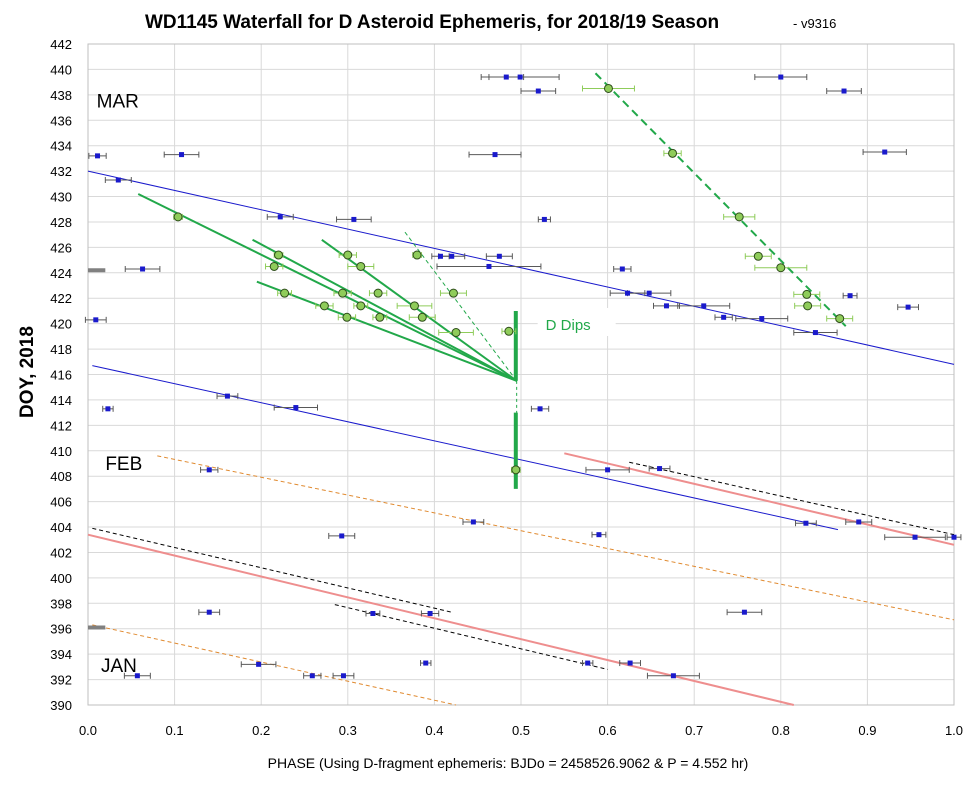 The width and height of the screenshot is (979, 785). I want to click on y-tick-label: 406, so click(61, 502).